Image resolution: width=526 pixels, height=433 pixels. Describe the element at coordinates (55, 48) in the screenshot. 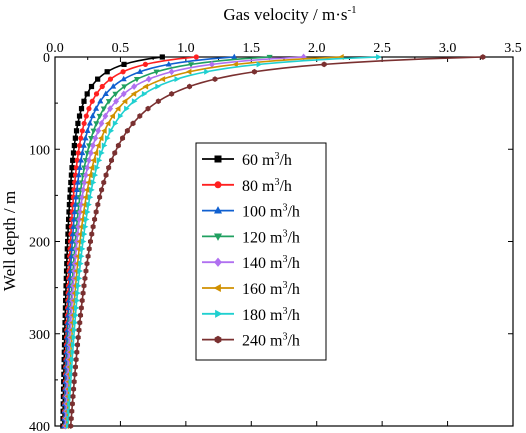

I see `x-tick-label: 0.0` at that location.